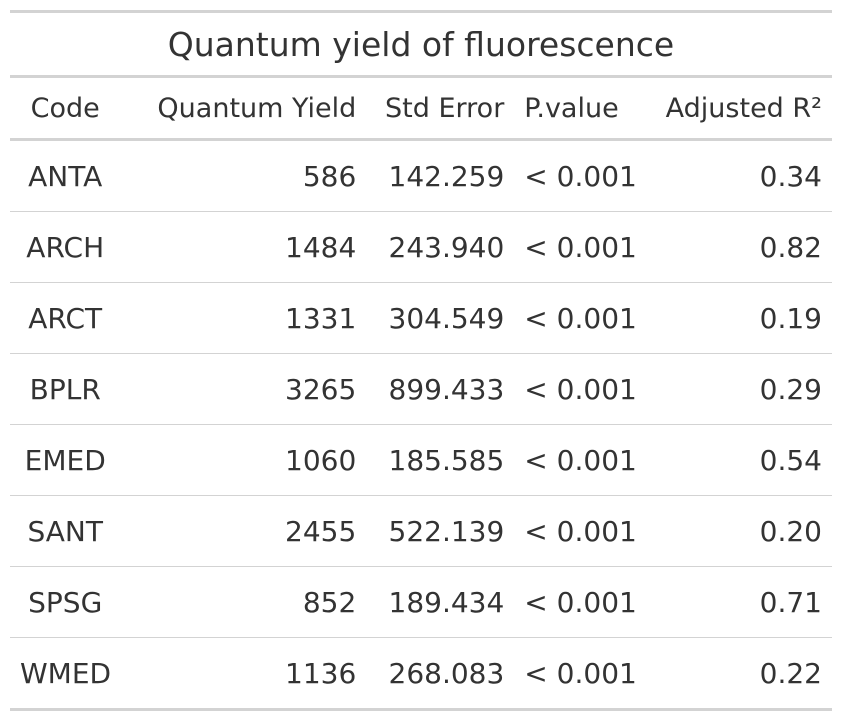 The height and width of the screenshot is (723, 842). I want to click on cell-quantum-yield: 3265, so click(243, 389).